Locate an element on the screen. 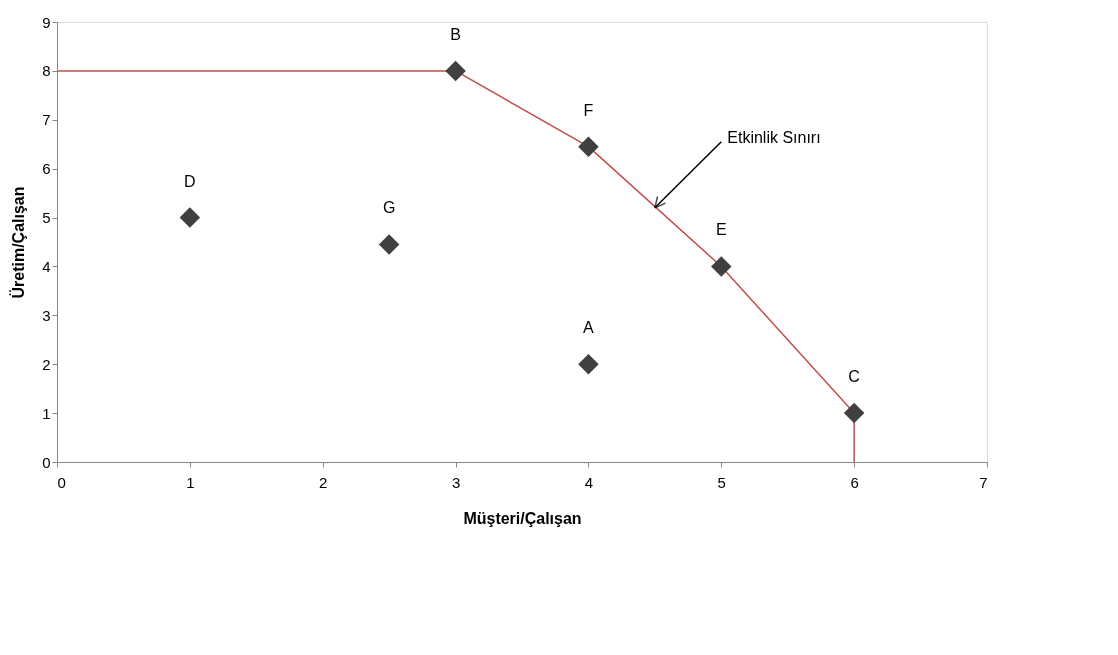 This screenshot has width=1118, height=655. annotation: G is located at coordinates (389, 208).